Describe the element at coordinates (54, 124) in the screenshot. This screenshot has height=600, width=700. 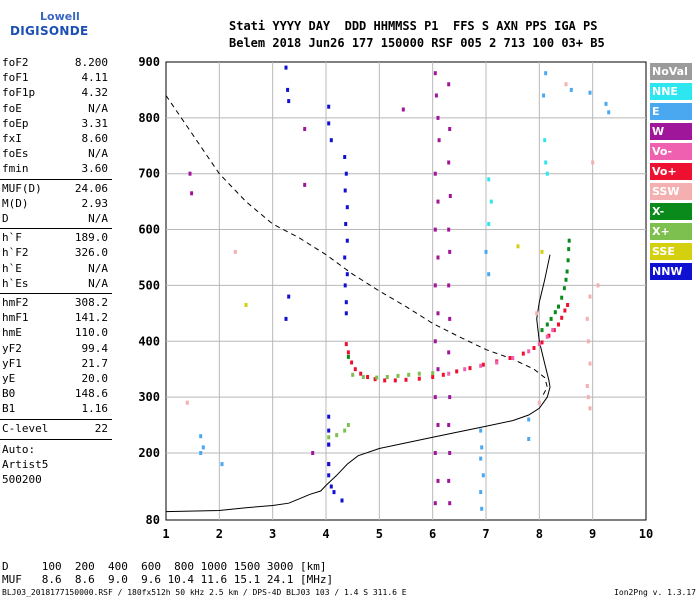
I see `param-row: foEp 3.31` at that location.